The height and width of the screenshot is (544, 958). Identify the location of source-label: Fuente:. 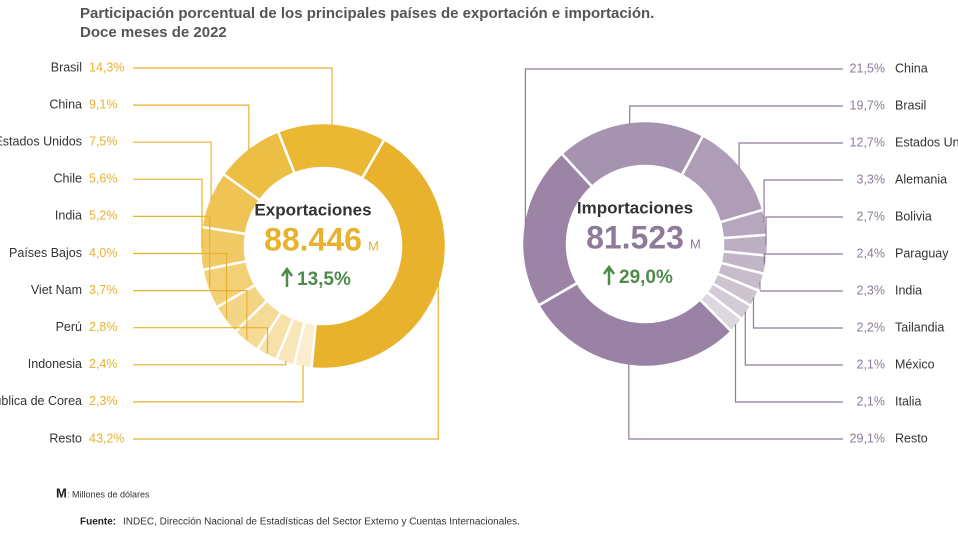
(98, 522).